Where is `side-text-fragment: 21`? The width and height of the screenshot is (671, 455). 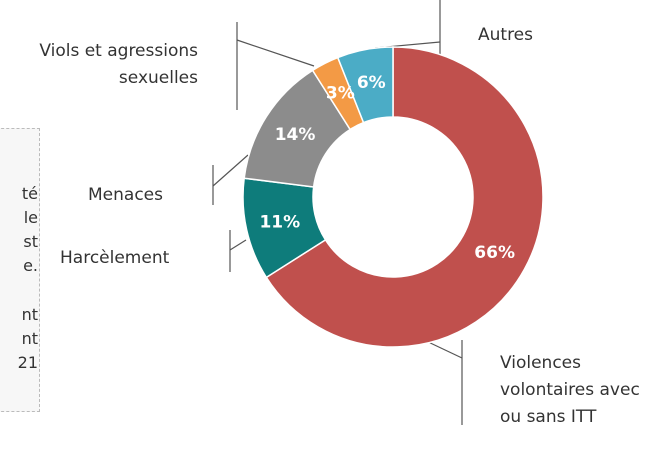 side-text-fragment: 21 is located at coordinates (27, 362).